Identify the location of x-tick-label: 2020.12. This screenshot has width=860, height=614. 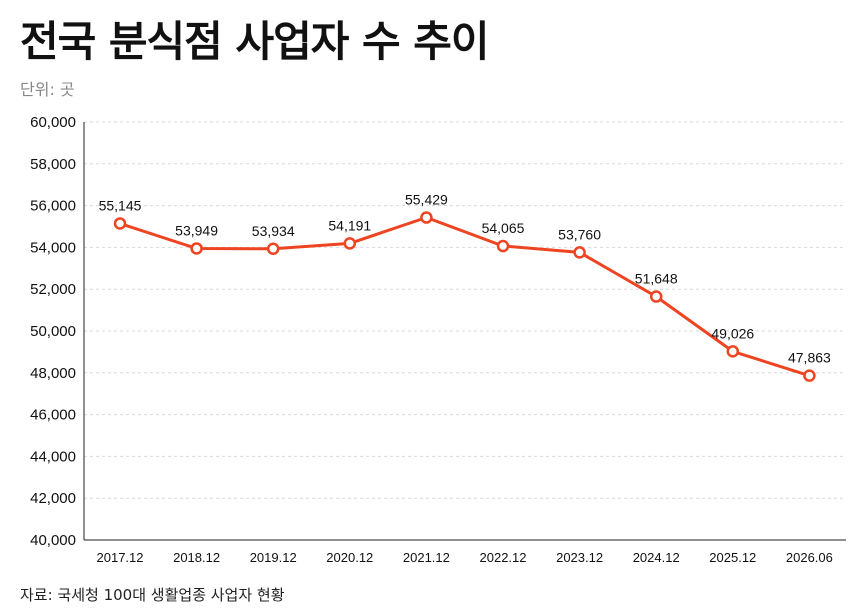
(349, 557).